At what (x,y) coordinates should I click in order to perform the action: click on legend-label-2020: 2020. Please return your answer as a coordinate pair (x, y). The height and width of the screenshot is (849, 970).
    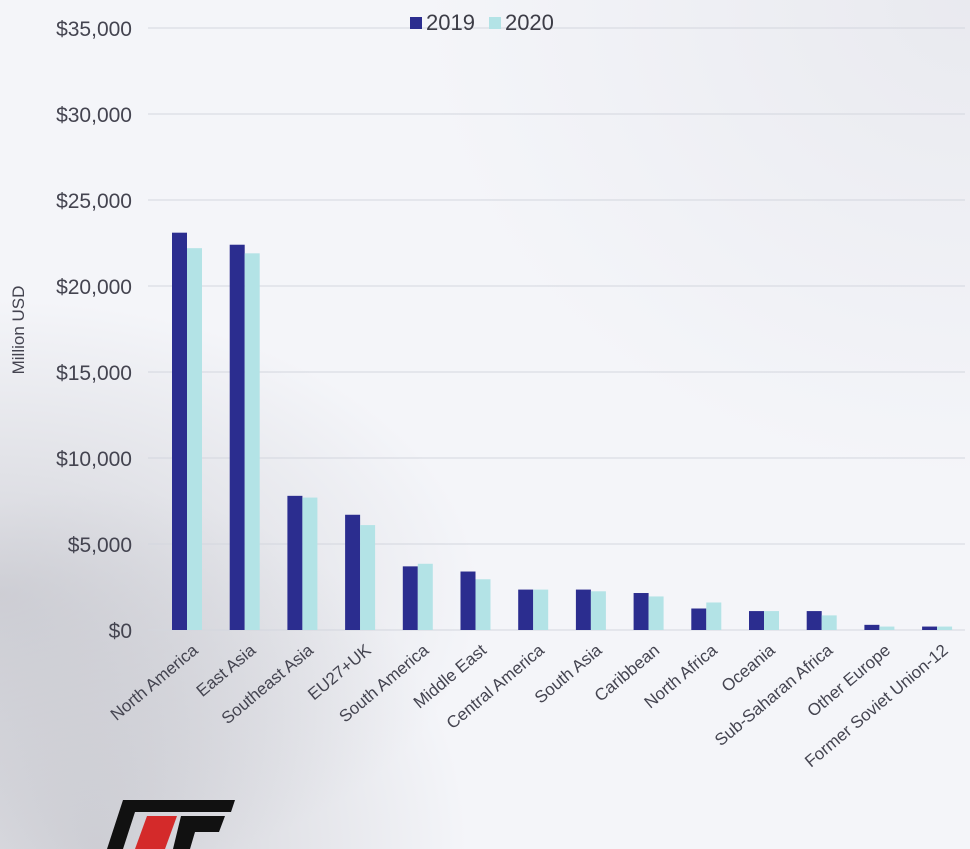
    Looking at the image, I should click on (529, 22).